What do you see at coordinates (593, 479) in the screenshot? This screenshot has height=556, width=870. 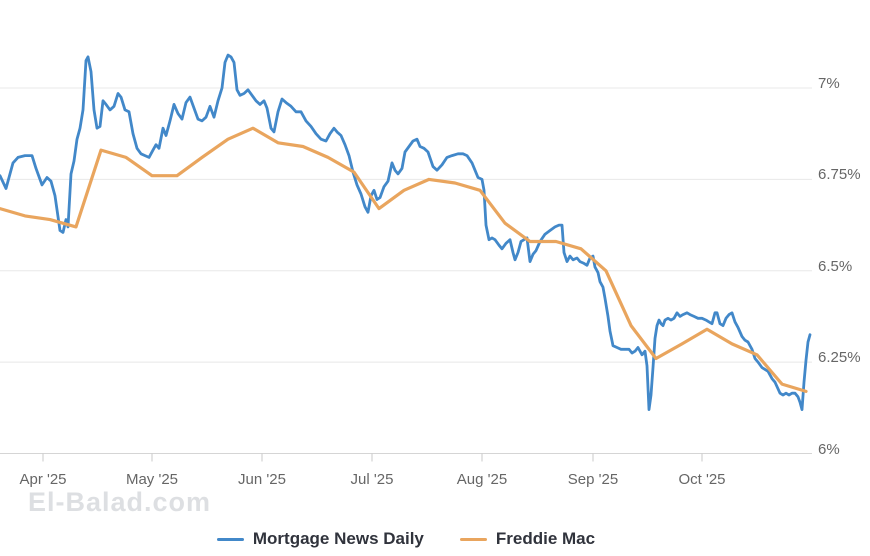 I see `x-axis-label-Sep-25: Sep '25` at bounding box center [593, 479].